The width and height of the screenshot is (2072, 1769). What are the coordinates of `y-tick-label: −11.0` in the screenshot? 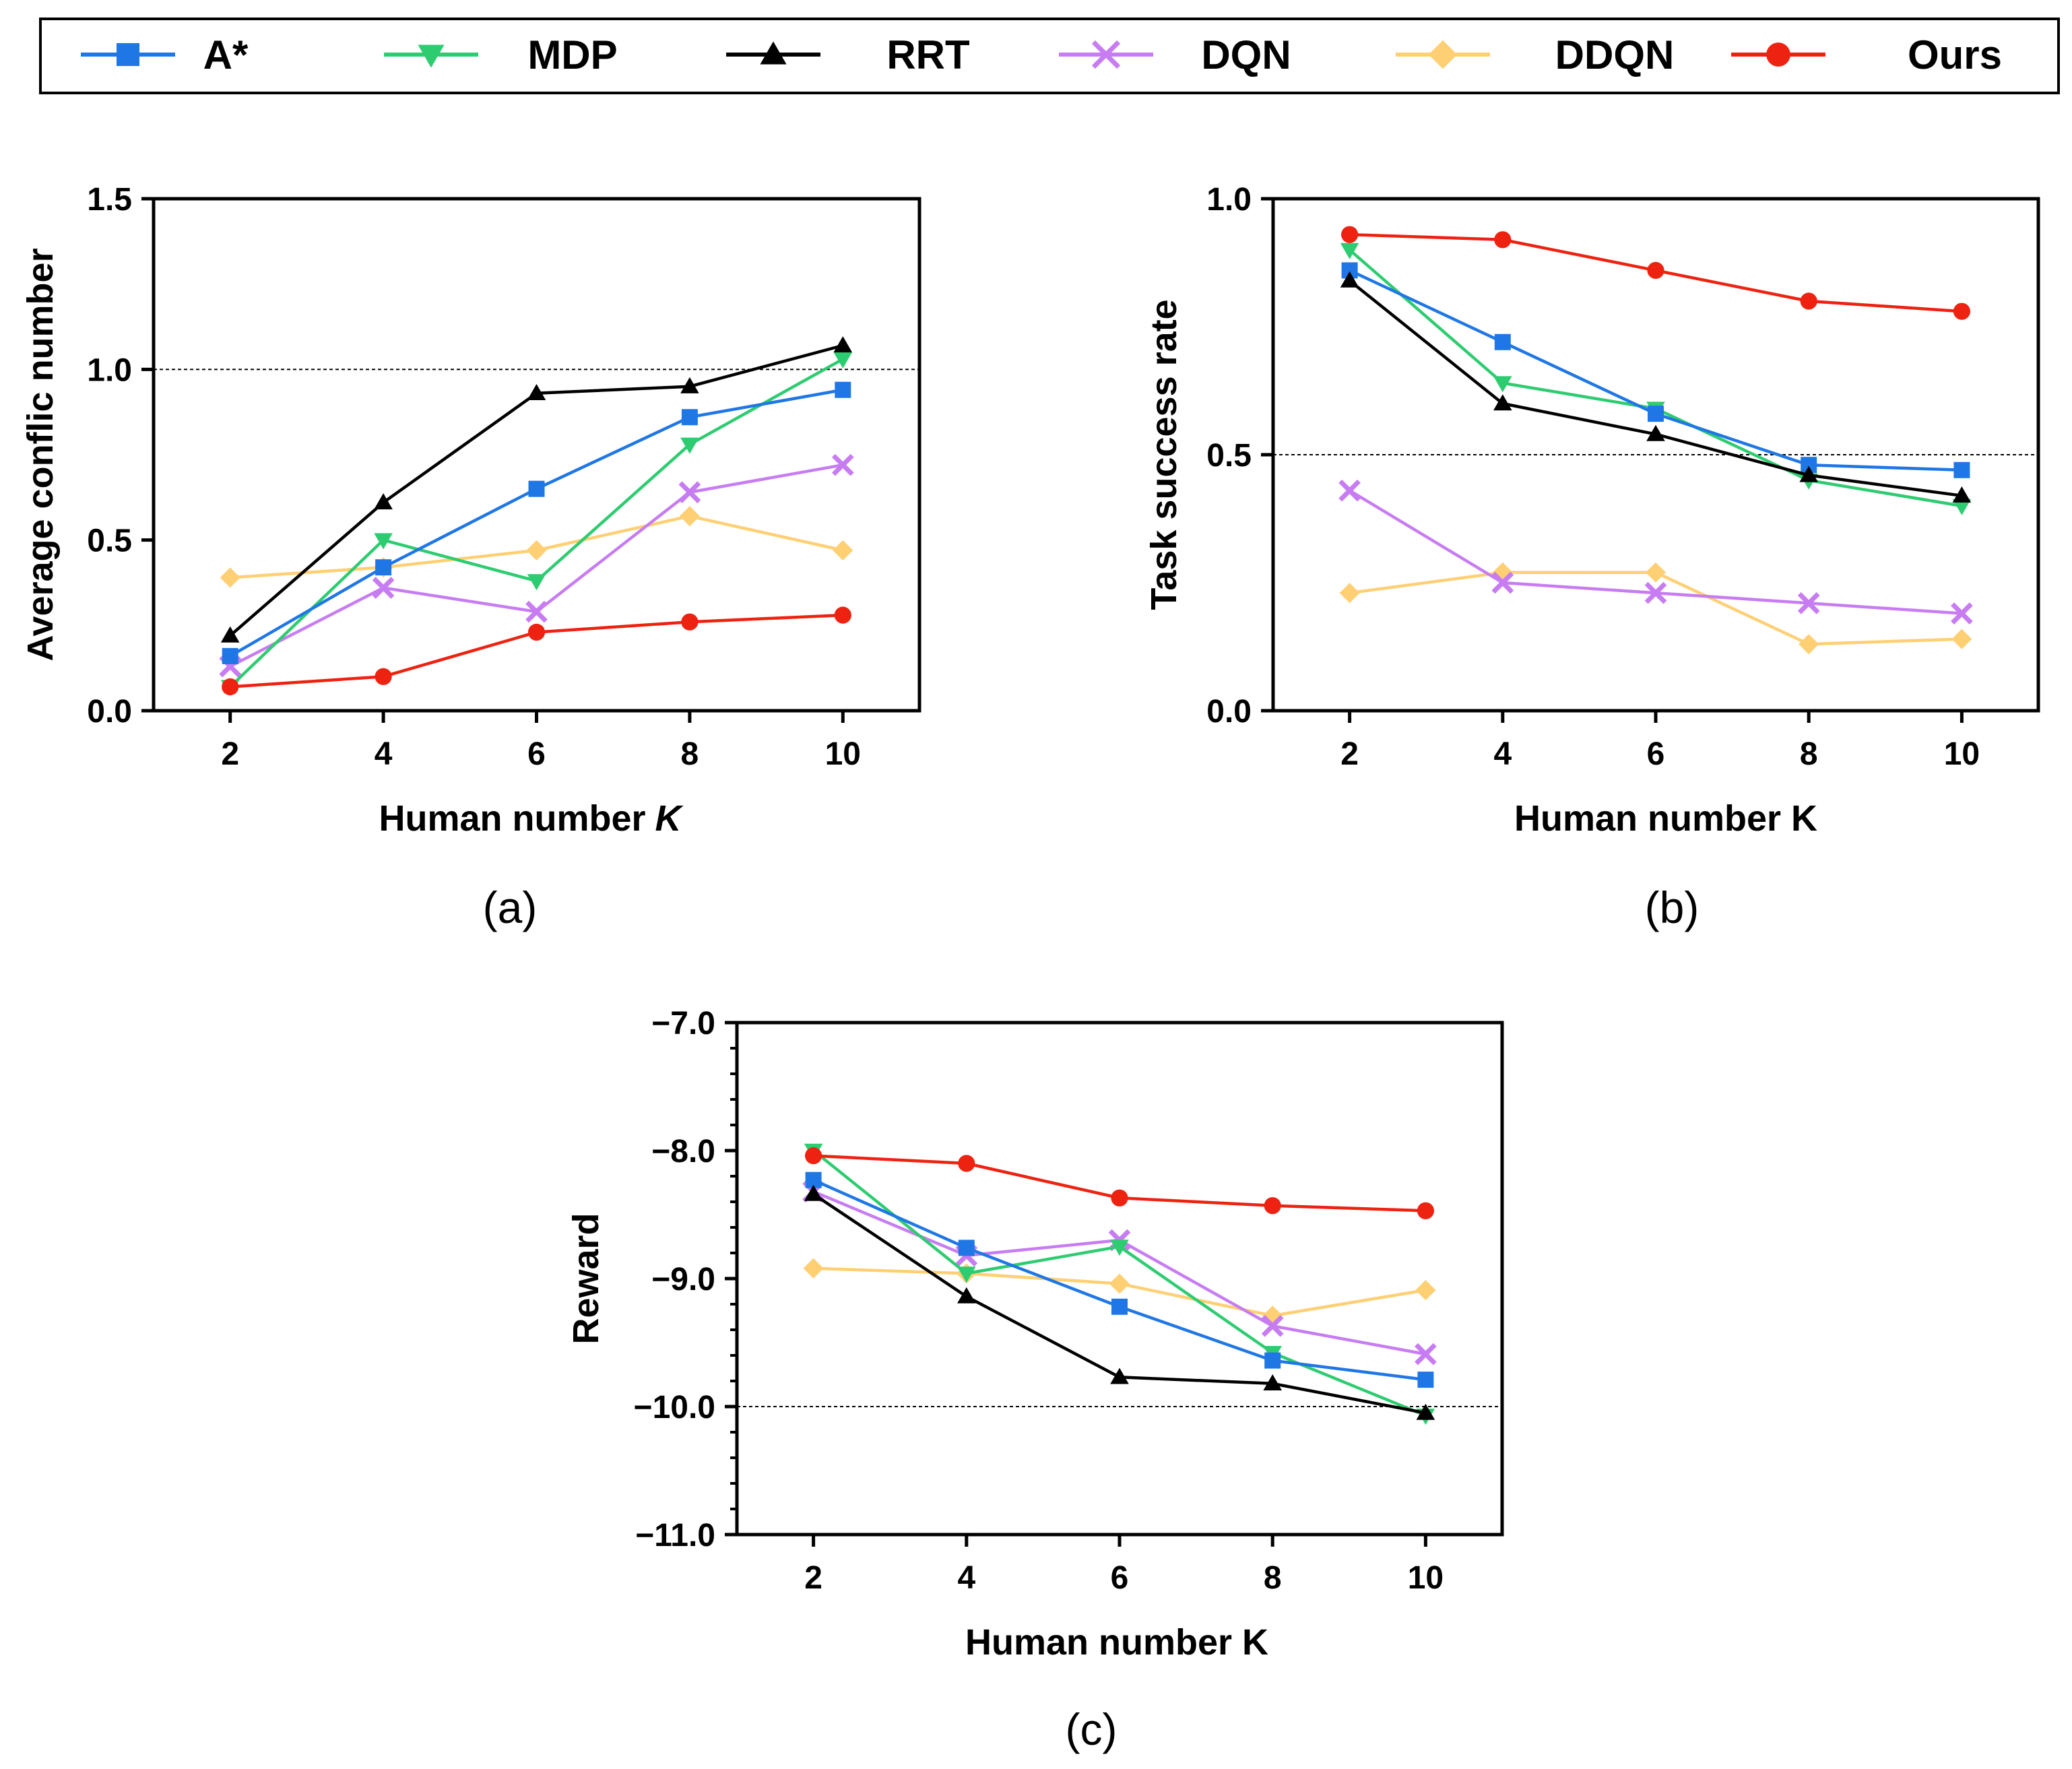 It's located at (675, 1536).